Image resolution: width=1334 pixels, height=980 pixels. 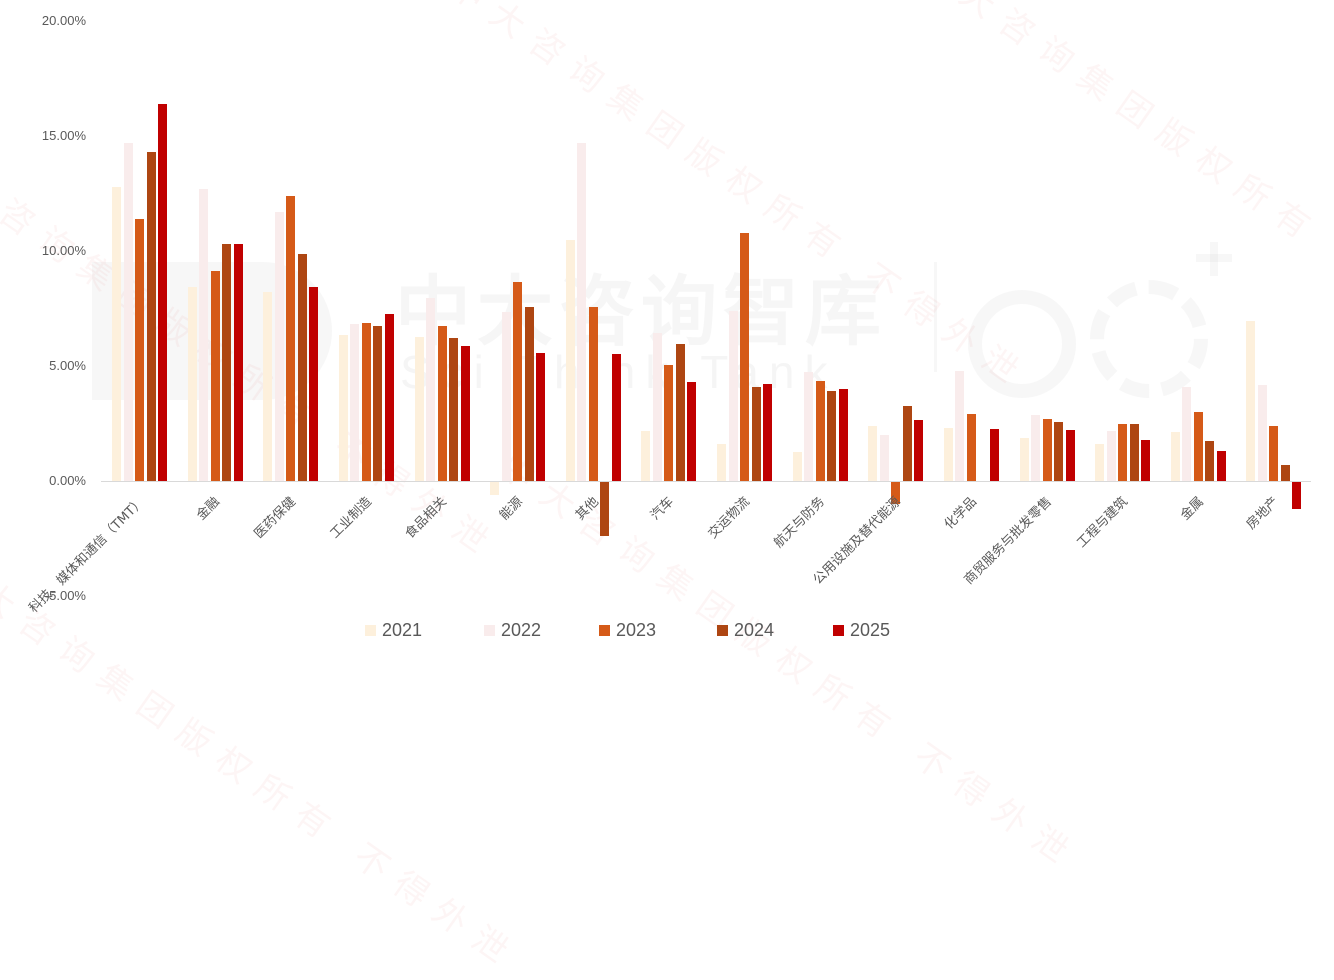 I want to click on x-tick-label: 航天与防务, so click(x=800, y=522).